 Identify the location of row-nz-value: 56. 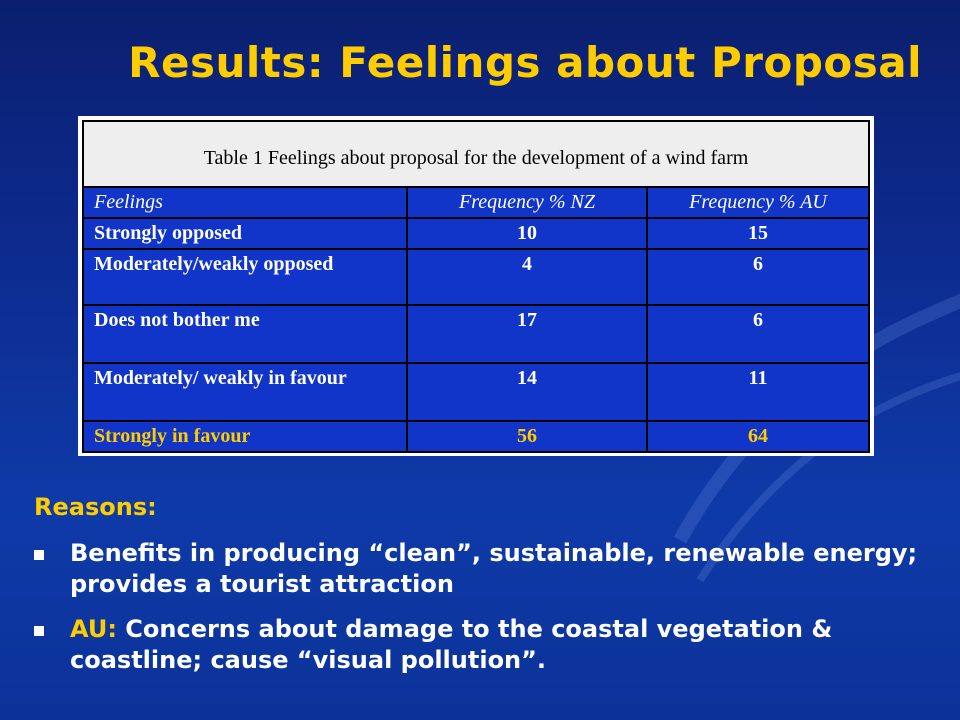
(527, 436).